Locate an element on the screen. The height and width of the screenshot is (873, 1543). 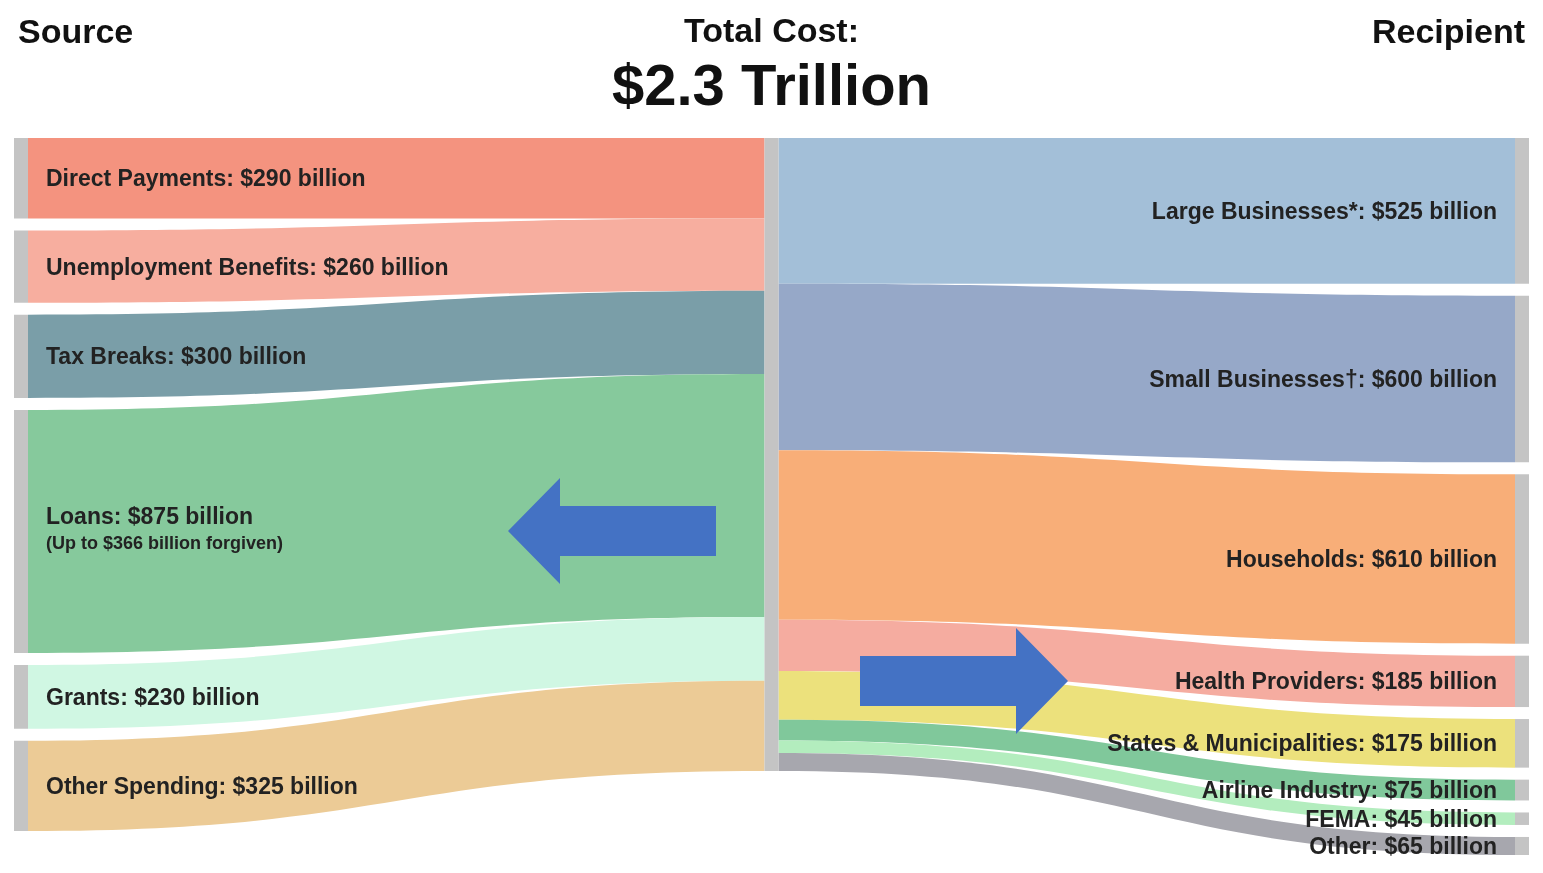
text: (Up to $366 billion forgiven) is located at coordinates (165, 542).